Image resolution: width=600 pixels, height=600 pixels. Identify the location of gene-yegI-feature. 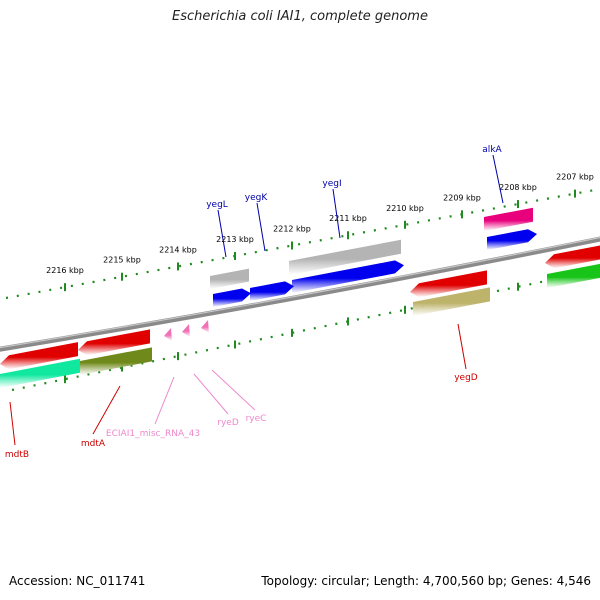
(345, 257).